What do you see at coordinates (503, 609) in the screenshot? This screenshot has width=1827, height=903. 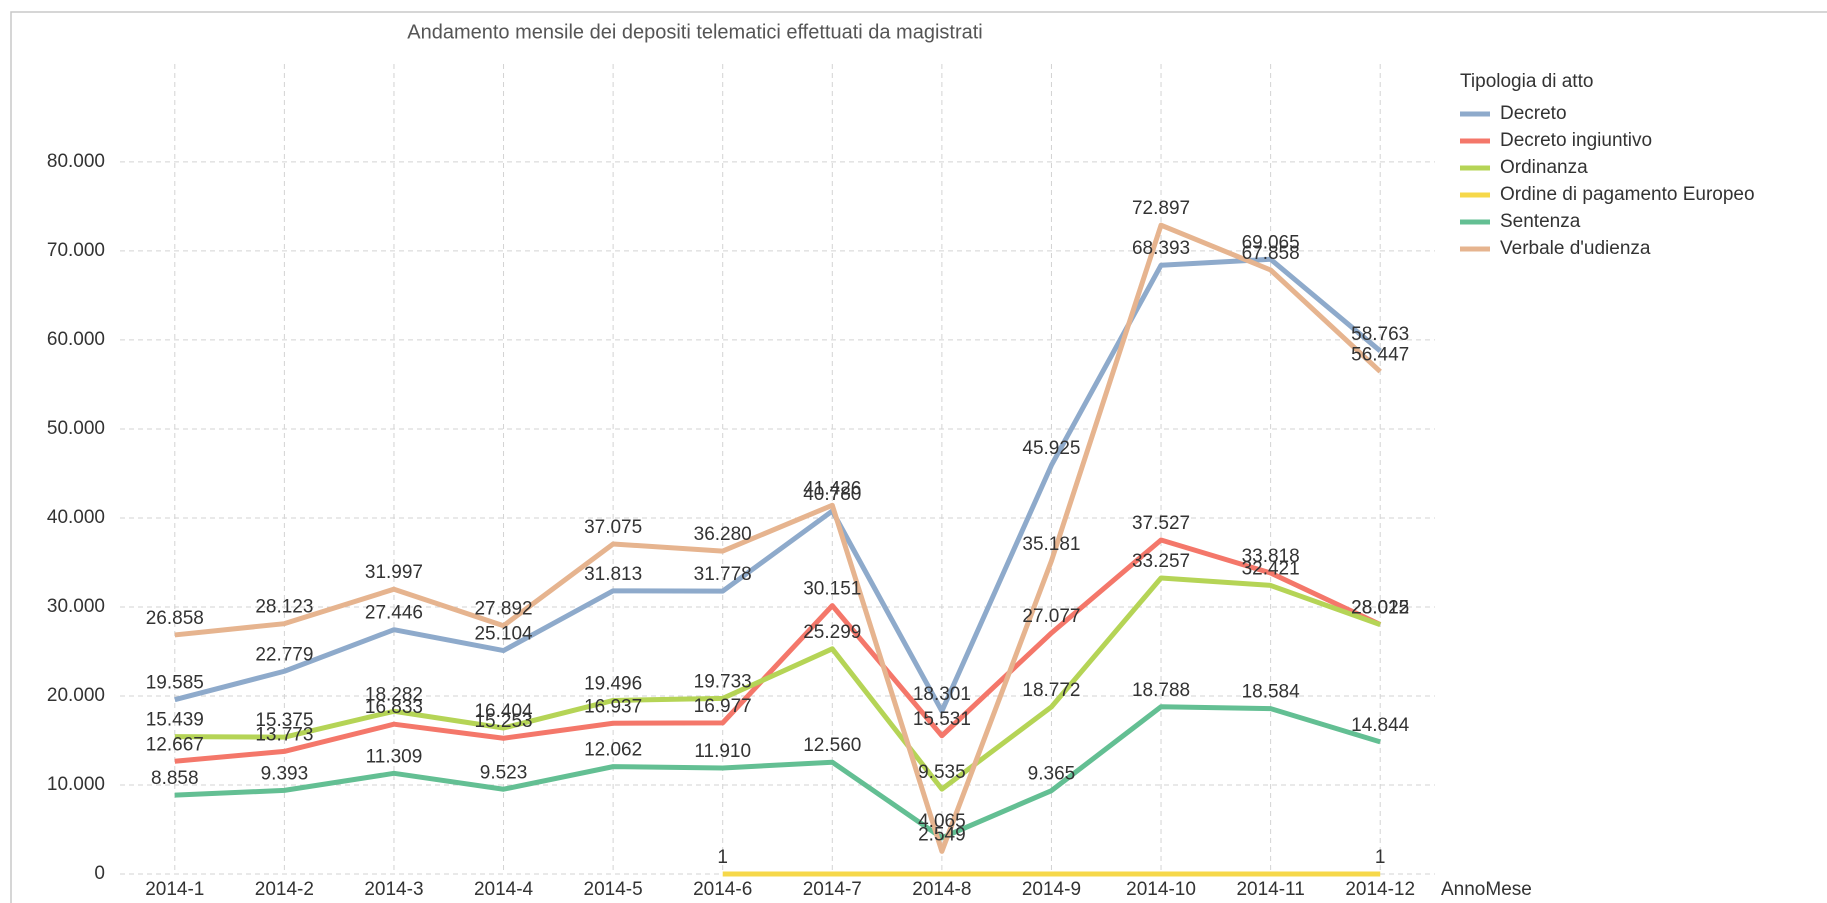 I see `data-label: 27.892` at bounding box center [503, 609].